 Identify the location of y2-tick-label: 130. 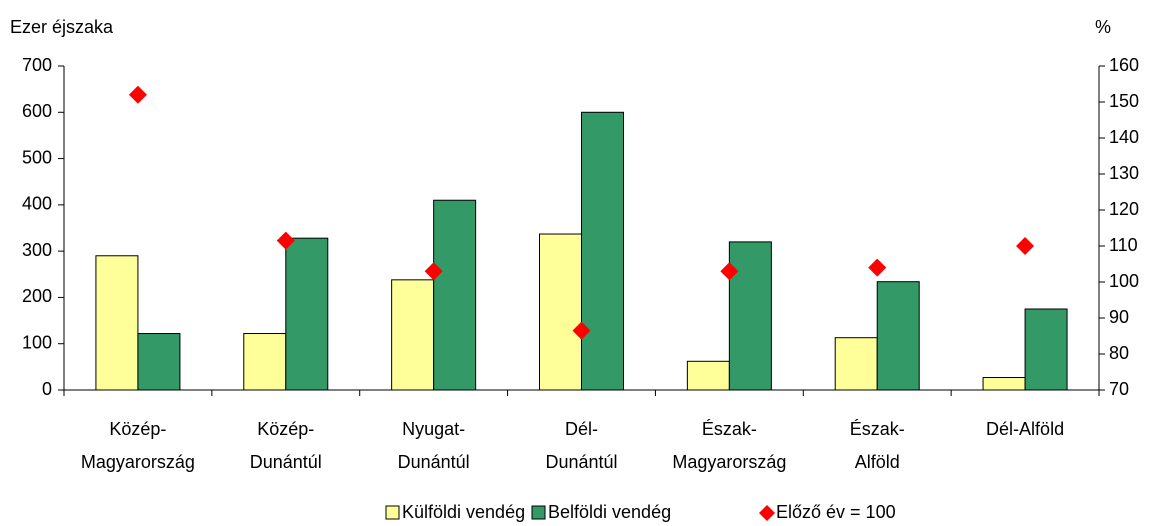
(1124, 173).